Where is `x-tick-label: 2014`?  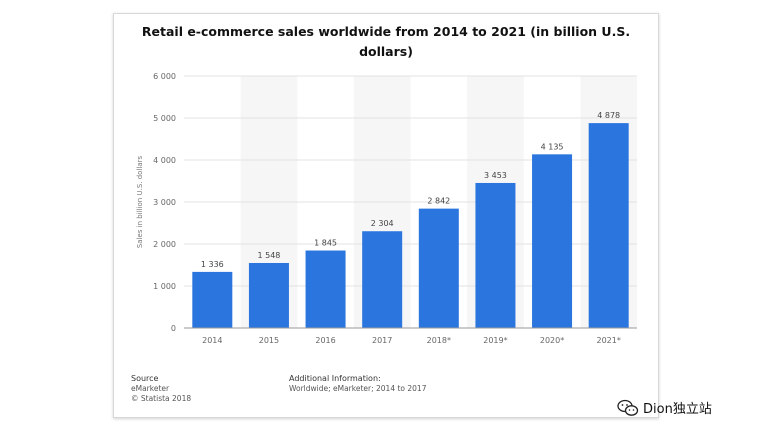
x-tick-label: 2014 is located at coordinates (212, 340).